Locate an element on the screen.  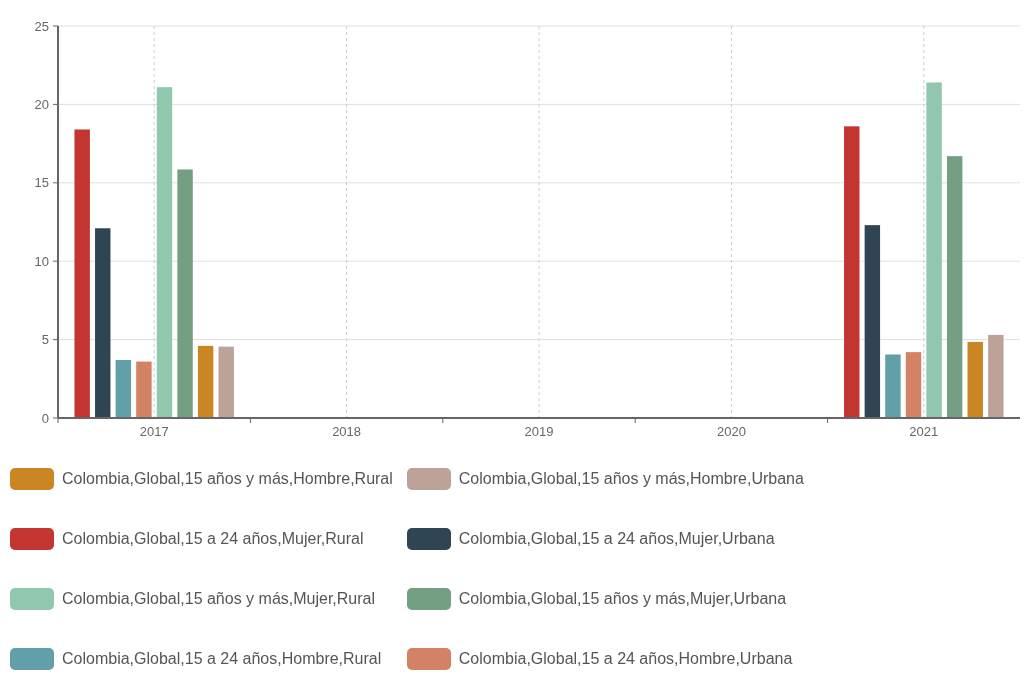
x-tick-label: 2017 is located at coordinates (154, 431).